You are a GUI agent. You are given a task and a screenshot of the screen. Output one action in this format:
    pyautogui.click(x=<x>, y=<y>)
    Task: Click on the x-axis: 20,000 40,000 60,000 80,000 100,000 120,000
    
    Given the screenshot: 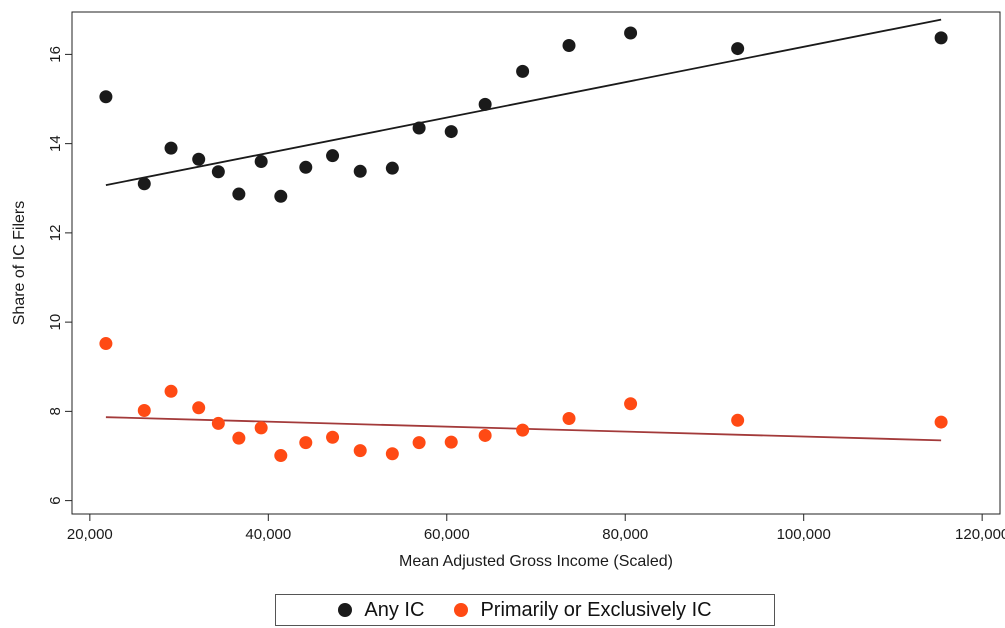 What is the action you would take?
    pyautogui.click(x=536, y=528)
    